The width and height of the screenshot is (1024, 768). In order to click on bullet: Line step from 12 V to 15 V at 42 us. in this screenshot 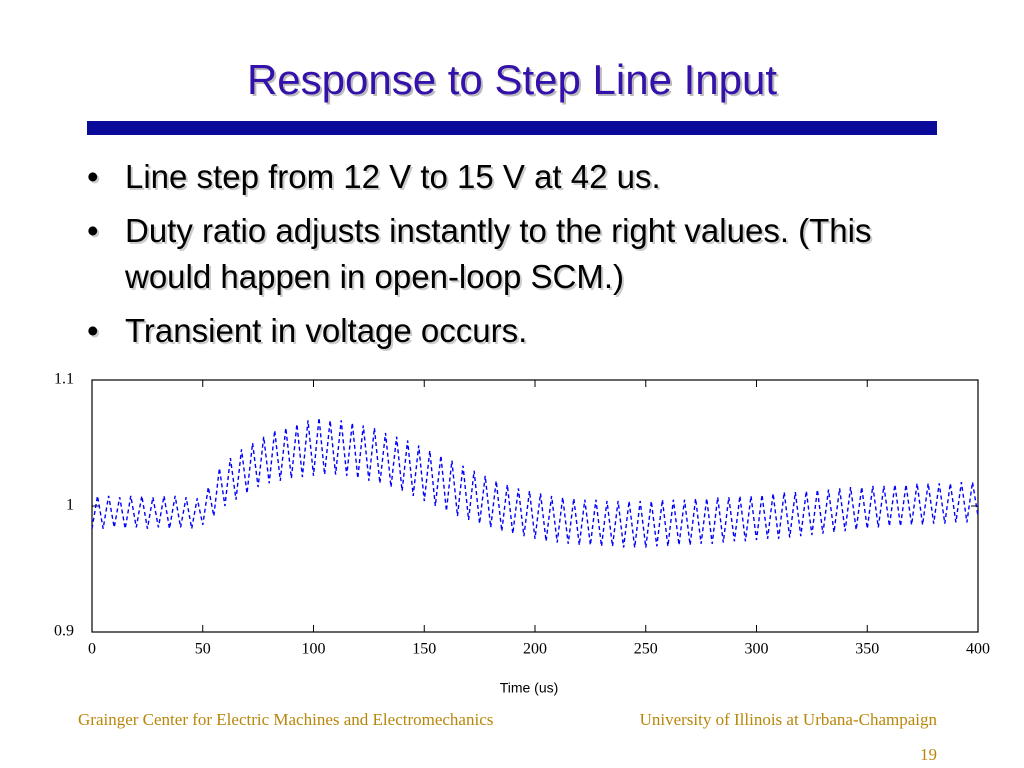, I will do `click(515, 177)`.